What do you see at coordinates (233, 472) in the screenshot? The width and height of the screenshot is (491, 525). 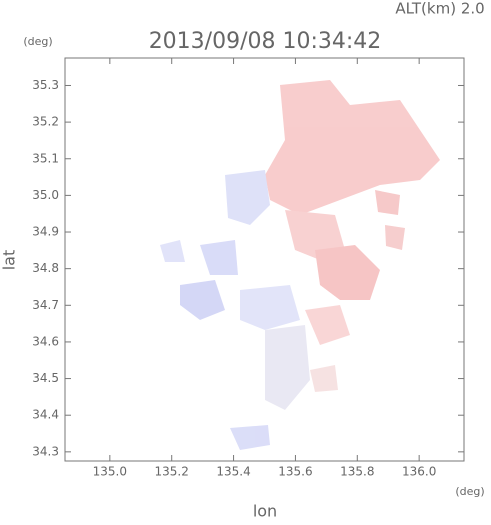 I see `x-tick-label: 135.4` at bounding box center [233, 472].